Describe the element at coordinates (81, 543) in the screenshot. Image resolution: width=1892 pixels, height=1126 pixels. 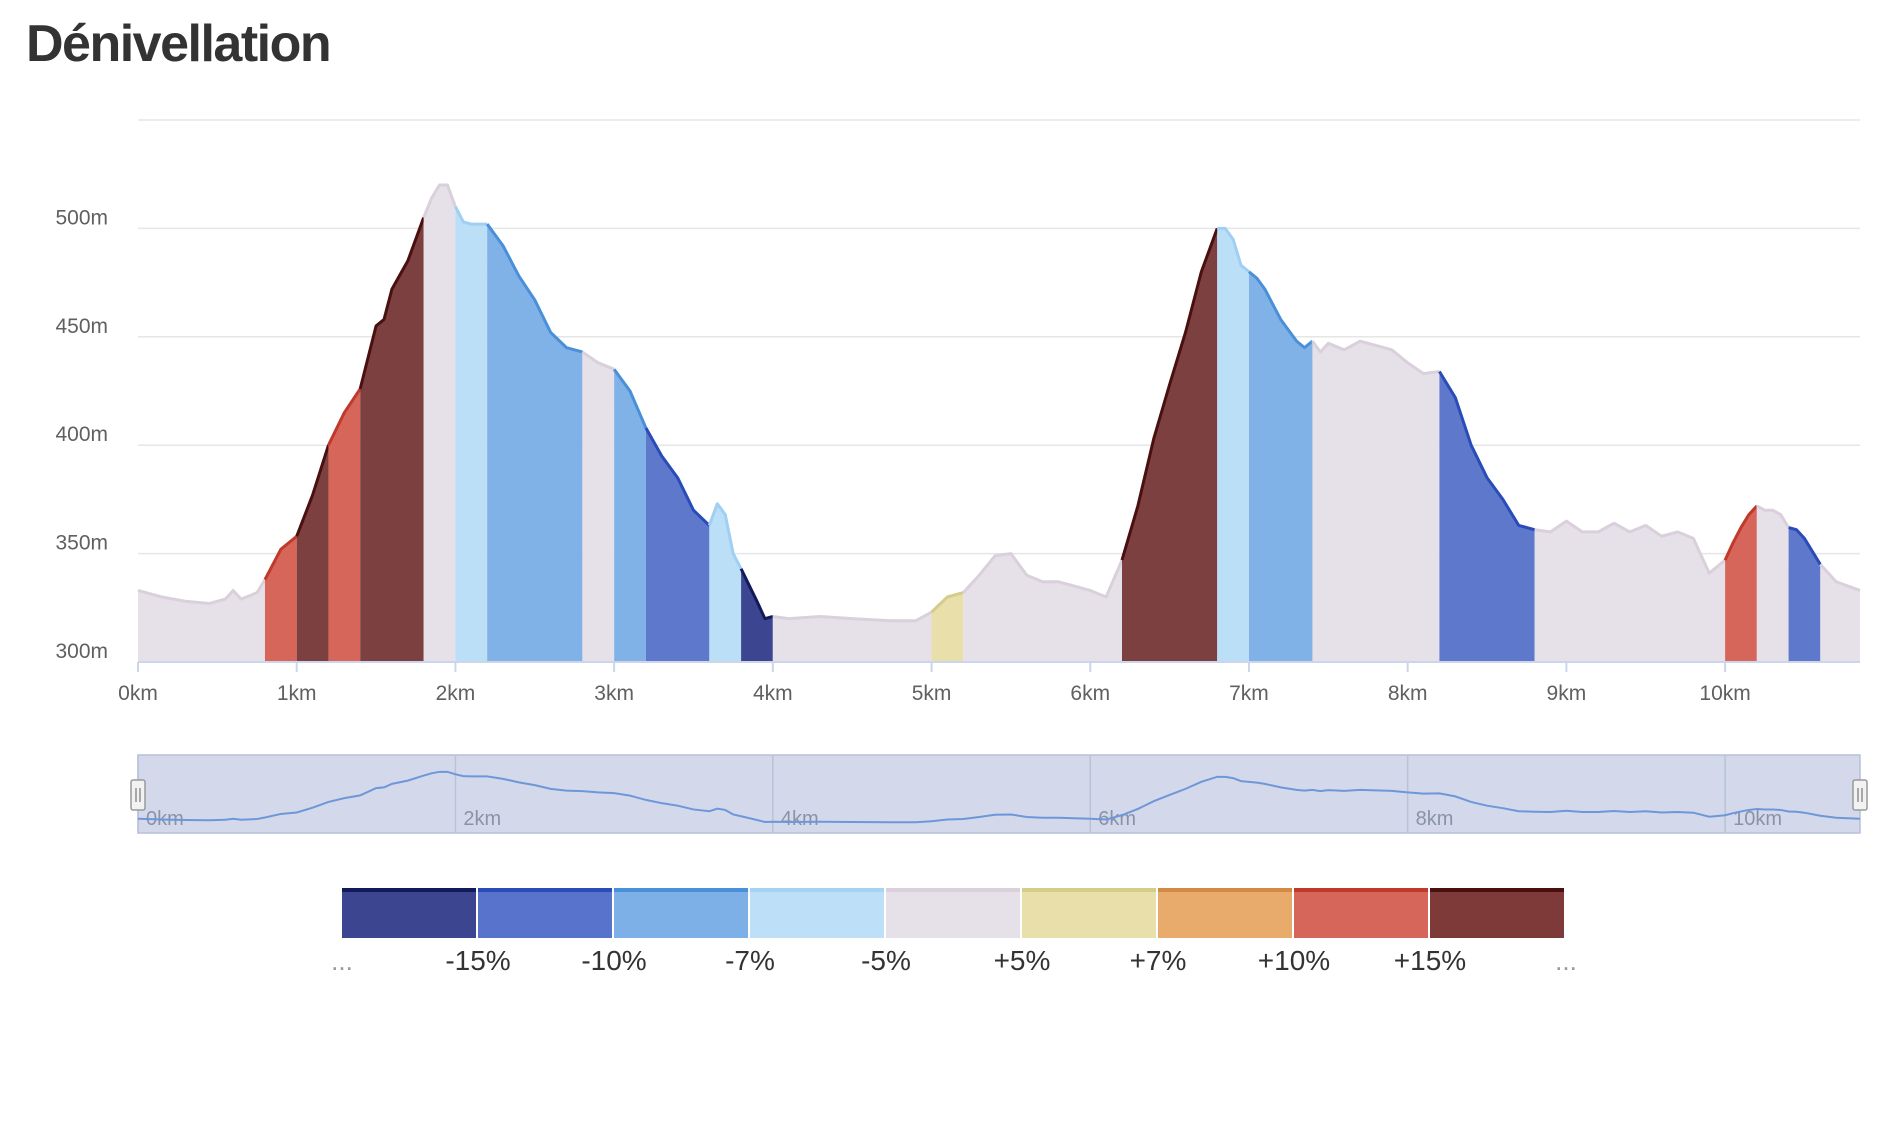
I see `y-tick-label: 350m` at that location.